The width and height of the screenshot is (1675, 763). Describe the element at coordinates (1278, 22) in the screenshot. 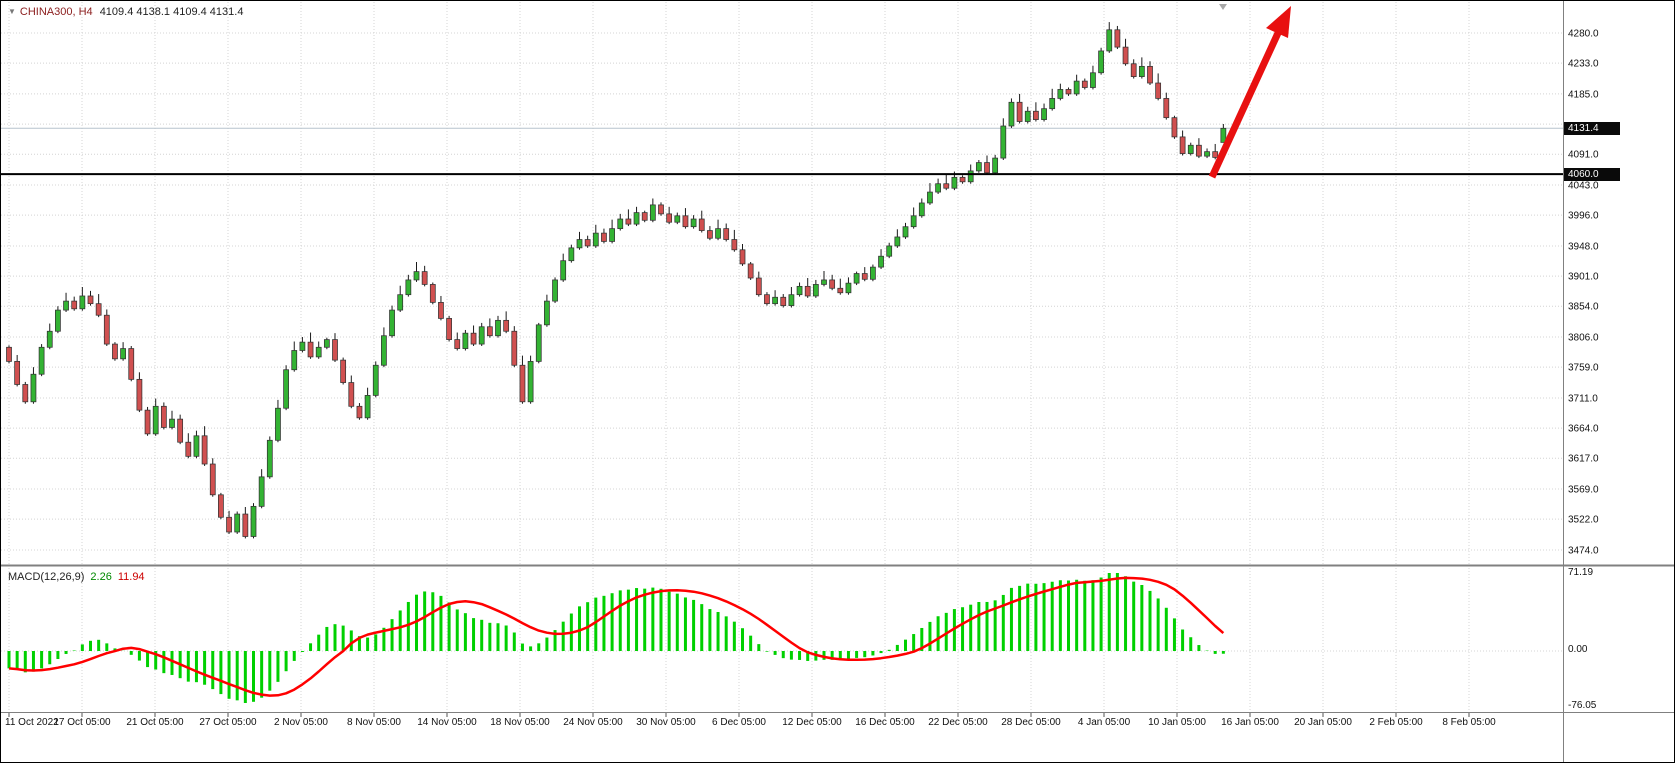

I see `trend-arrow-head` at that location.